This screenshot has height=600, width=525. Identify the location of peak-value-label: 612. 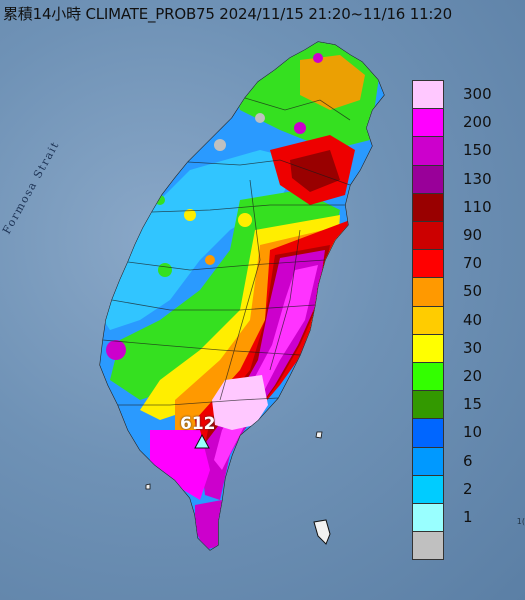
(198, 424).